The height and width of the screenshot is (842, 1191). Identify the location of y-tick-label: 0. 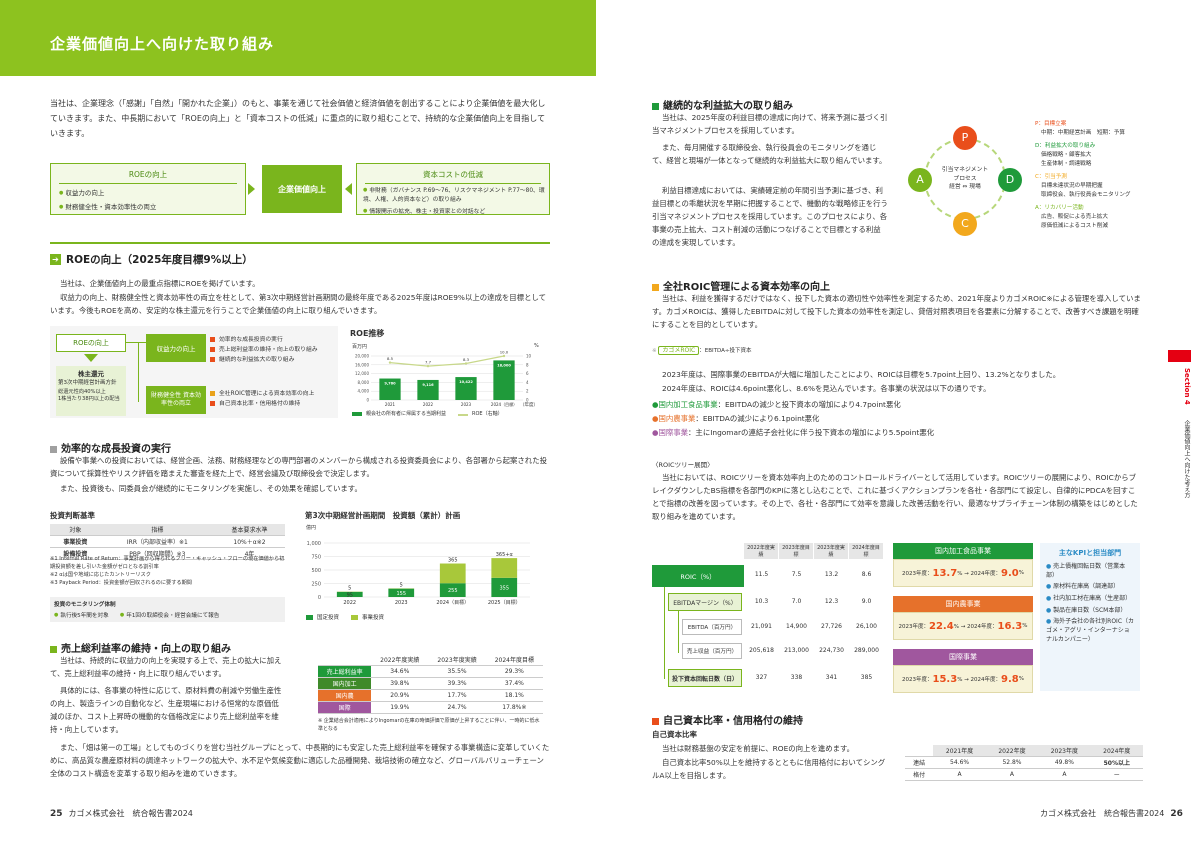
(319, 598).